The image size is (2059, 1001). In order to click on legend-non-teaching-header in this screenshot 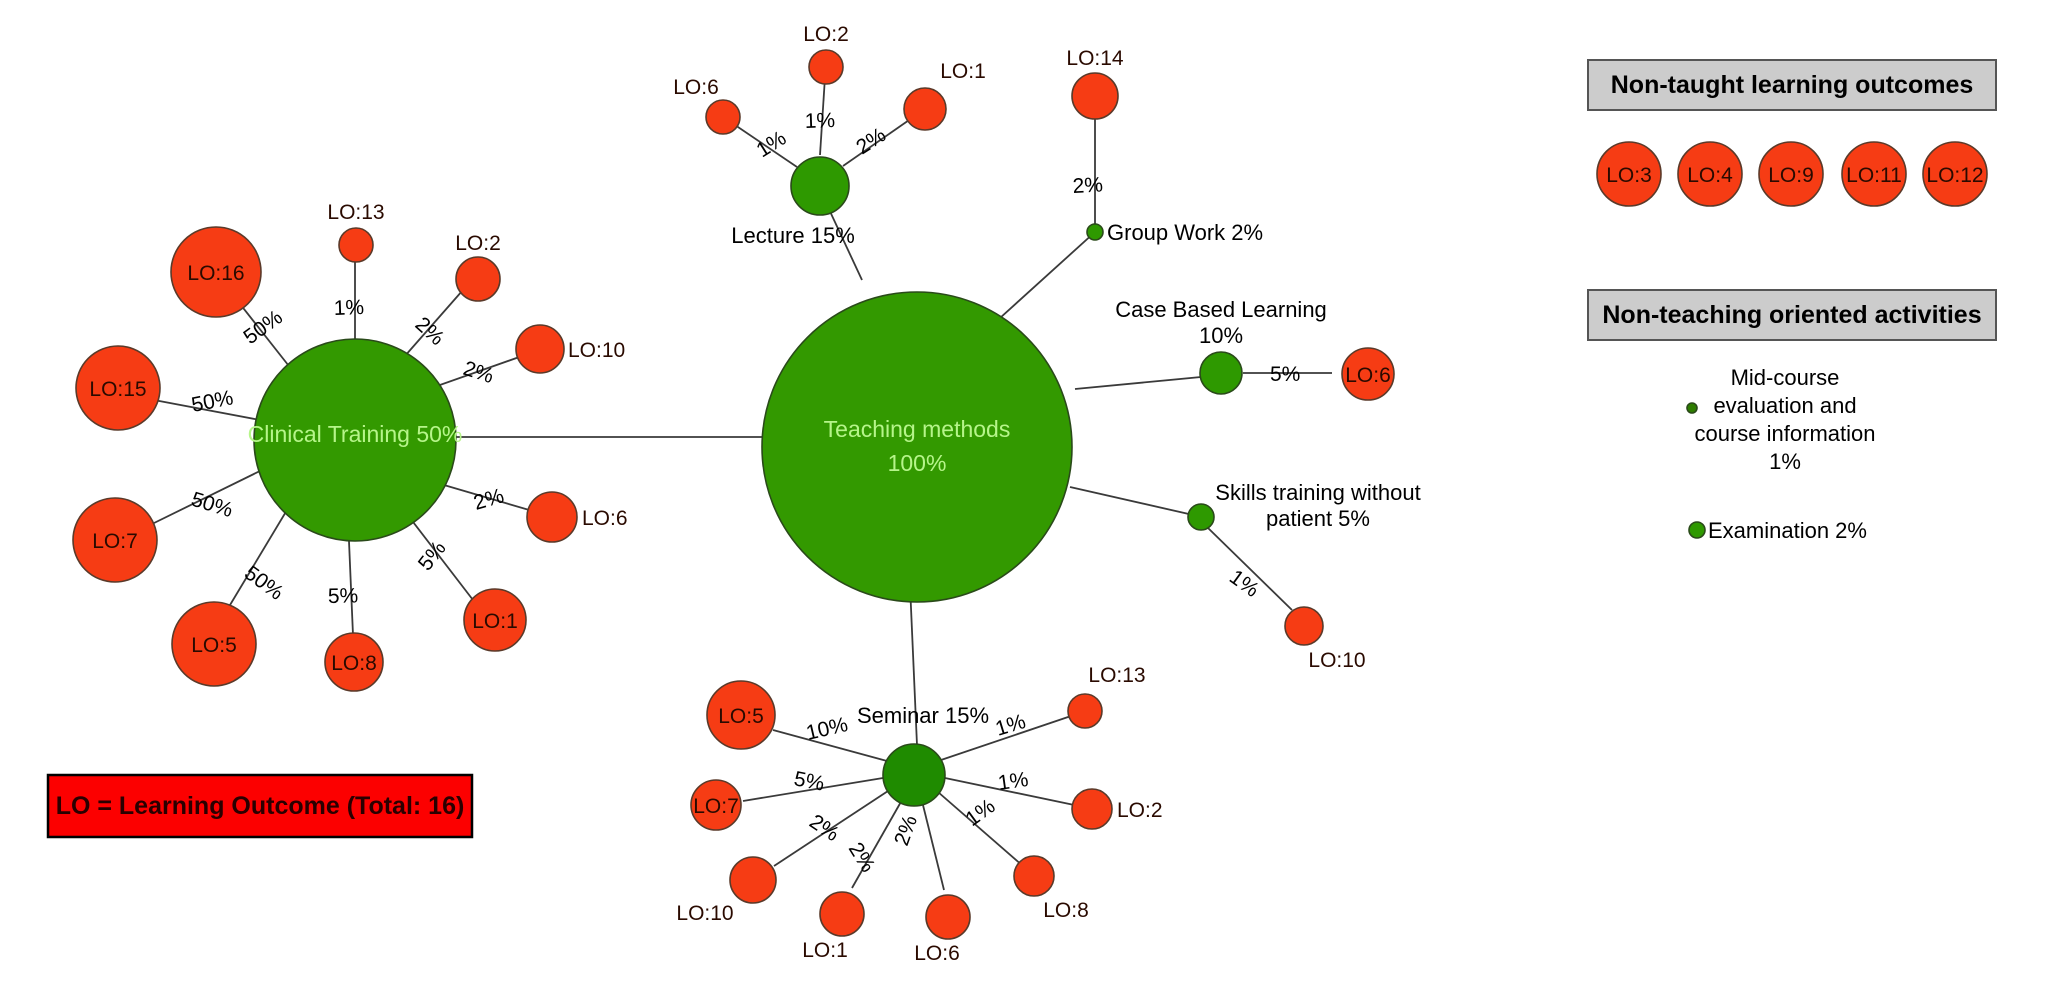, I will do `click(1792, 315)`.